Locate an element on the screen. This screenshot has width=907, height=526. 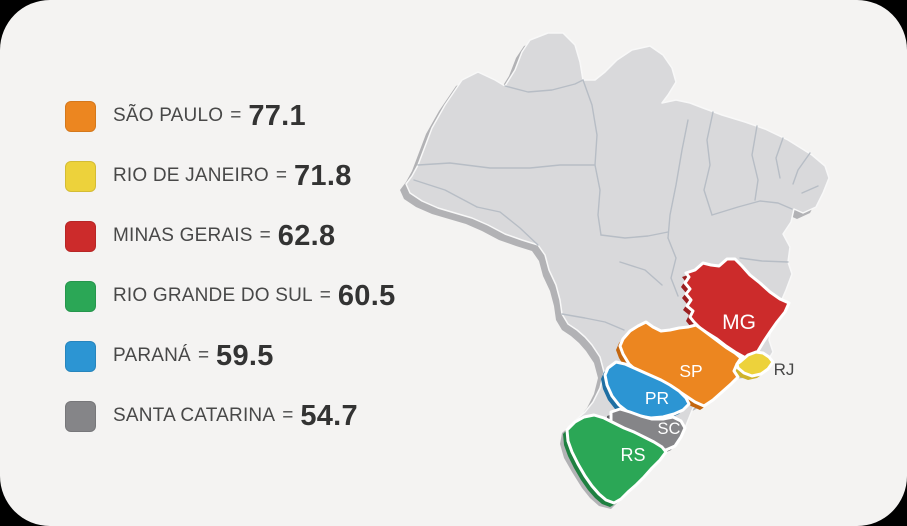
map-label-rs: RS is located at coordinates (632, 455).